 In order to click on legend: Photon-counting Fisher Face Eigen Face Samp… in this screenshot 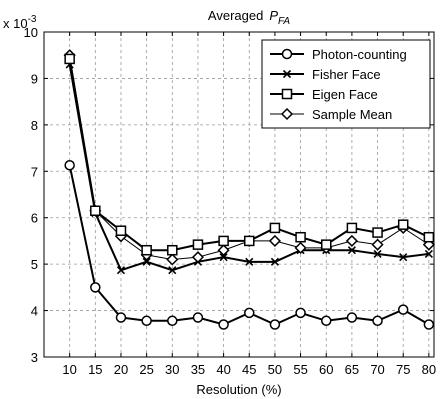, I will do `click(346, 84)`.